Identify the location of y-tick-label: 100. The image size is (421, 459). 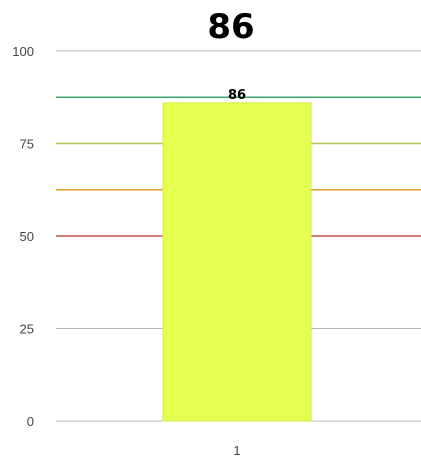
(23, 51).